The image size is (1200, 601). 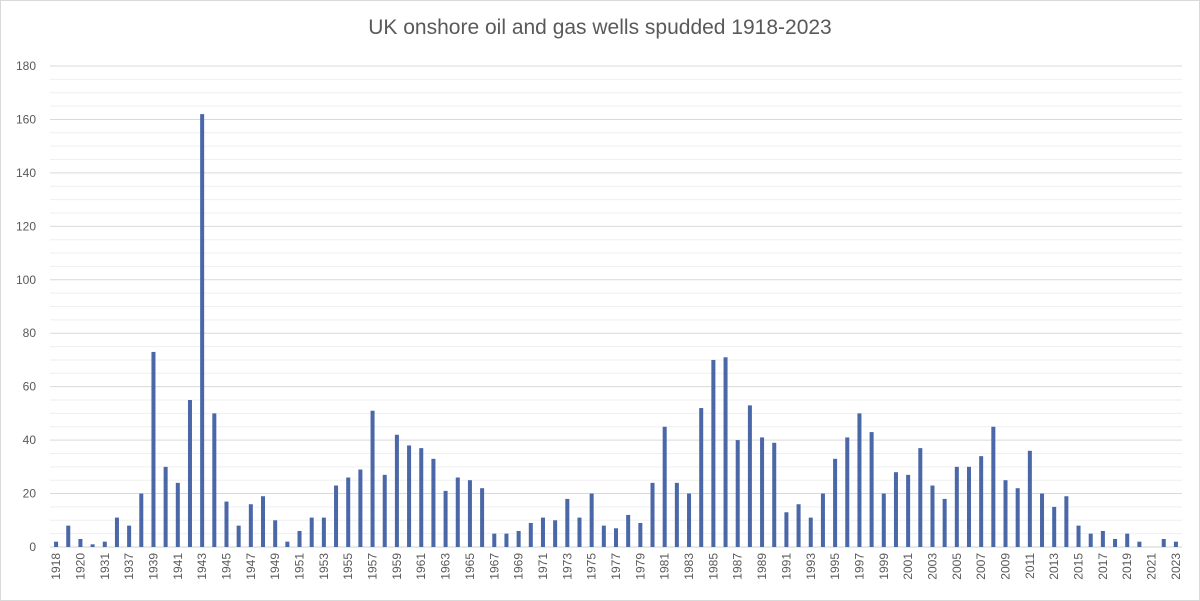 I want to click on y-tick-label: 180, so click(x=26, y=66).